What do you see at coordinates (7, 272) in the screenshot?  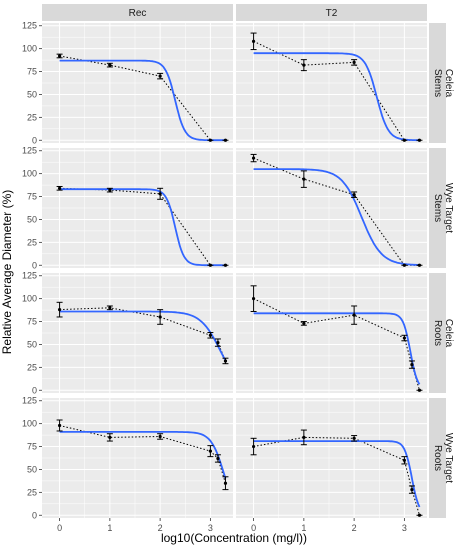 I see `y-axis-title: Relative Average Diameter (%)` at bounding box center [7, 272].